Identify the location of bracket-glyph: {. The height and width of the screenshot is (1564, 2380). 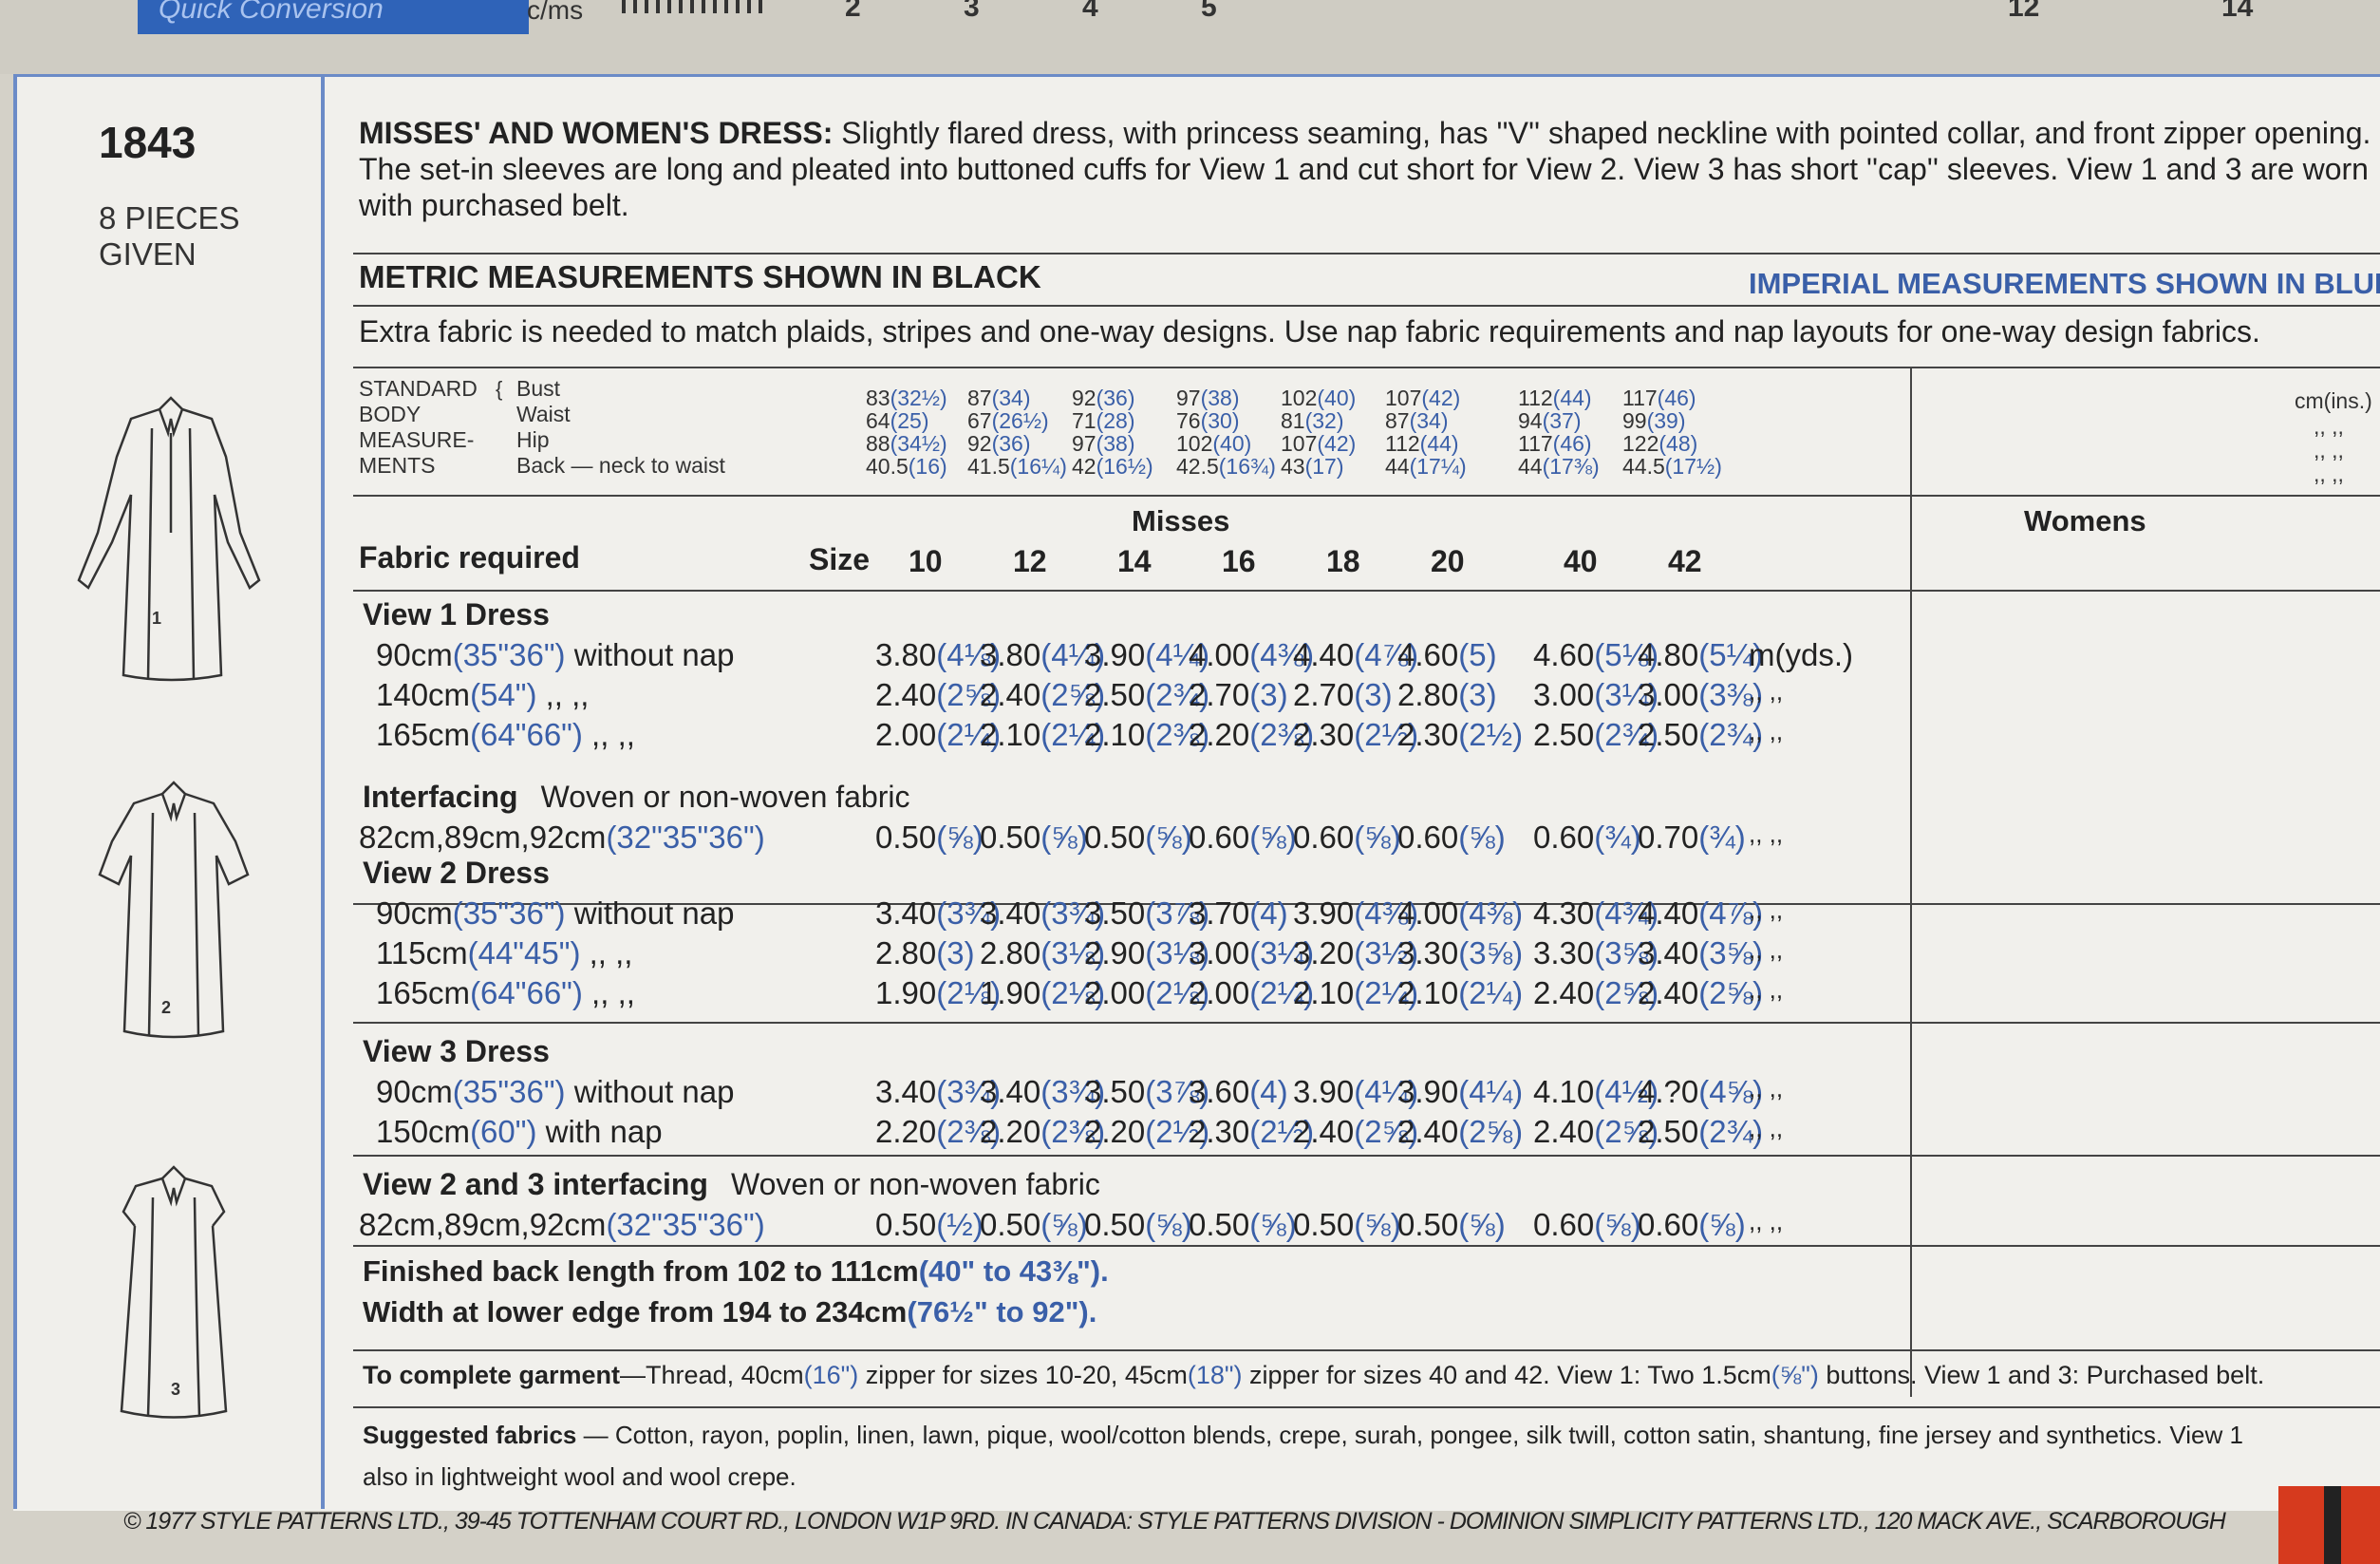
(499, 389).